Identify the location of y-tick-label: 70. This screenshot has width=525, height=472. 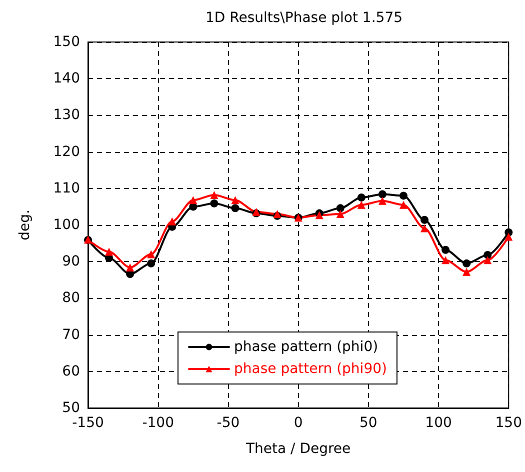
(71, 334).